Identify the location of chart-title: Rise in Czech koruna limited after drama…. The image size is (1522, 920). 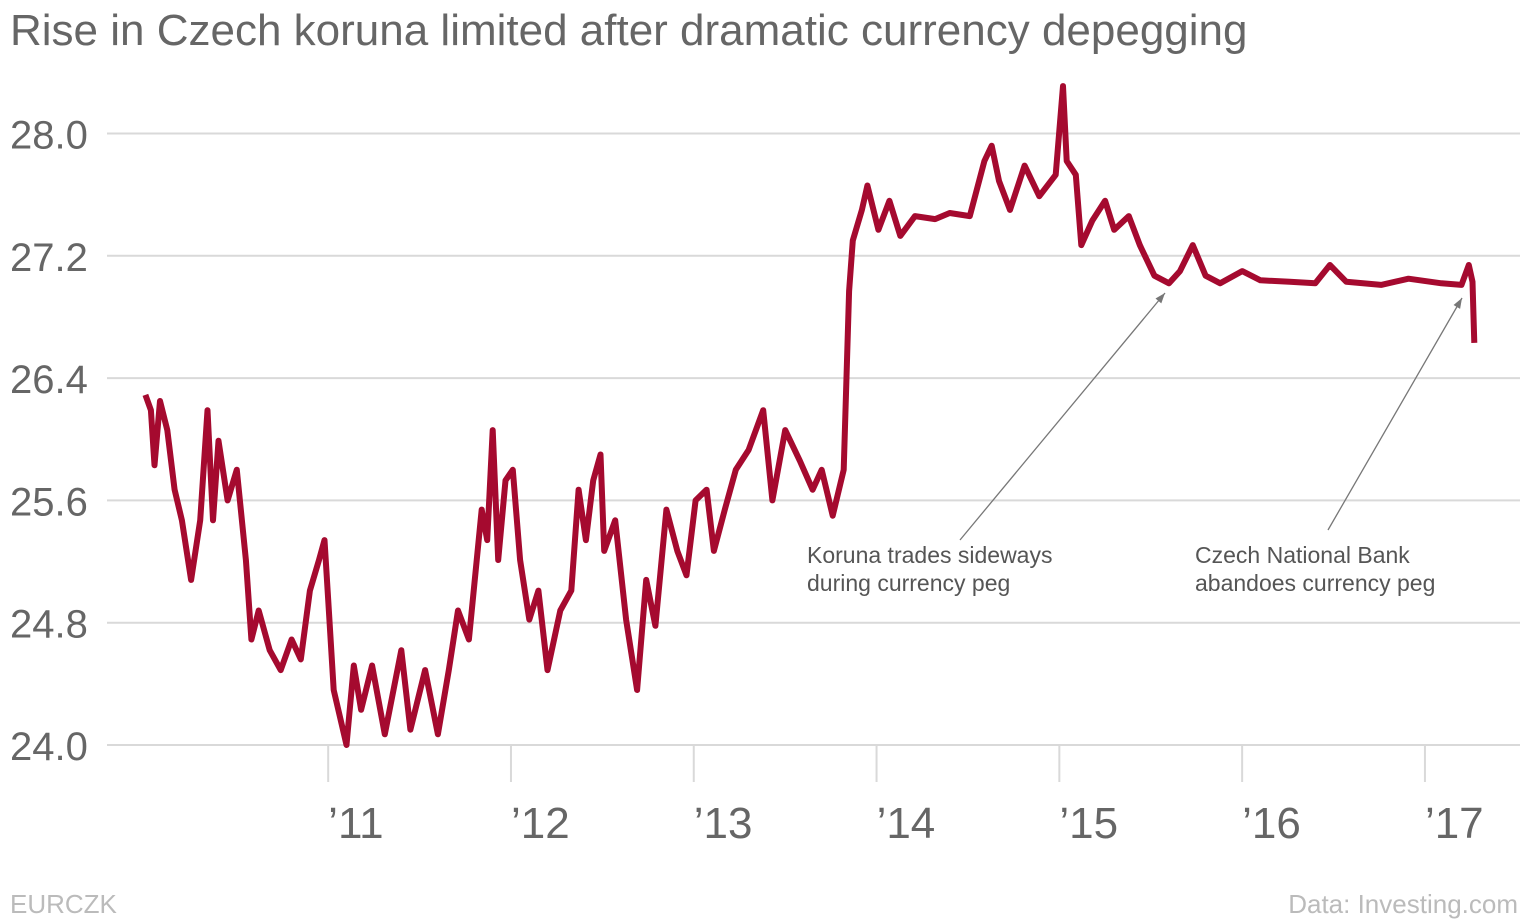
(628, 30).